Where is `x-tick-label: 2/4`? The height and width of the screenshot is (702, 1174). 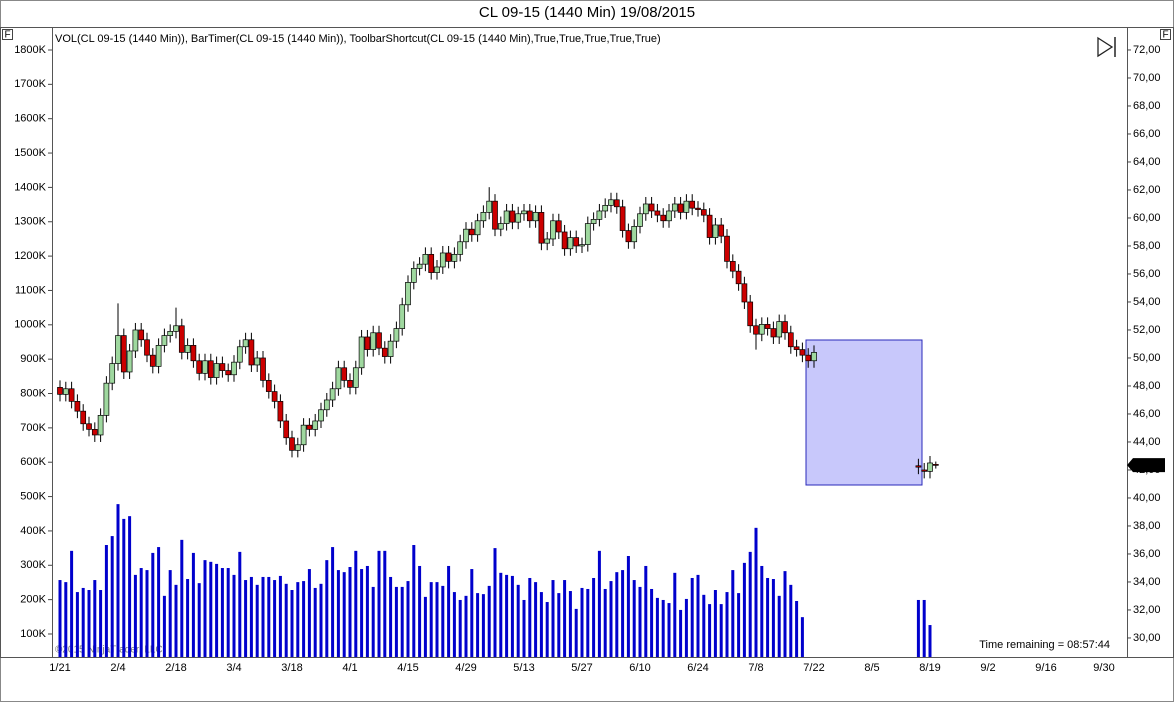 x-tick-label: 2/4 is located at coordinates (117, 668).